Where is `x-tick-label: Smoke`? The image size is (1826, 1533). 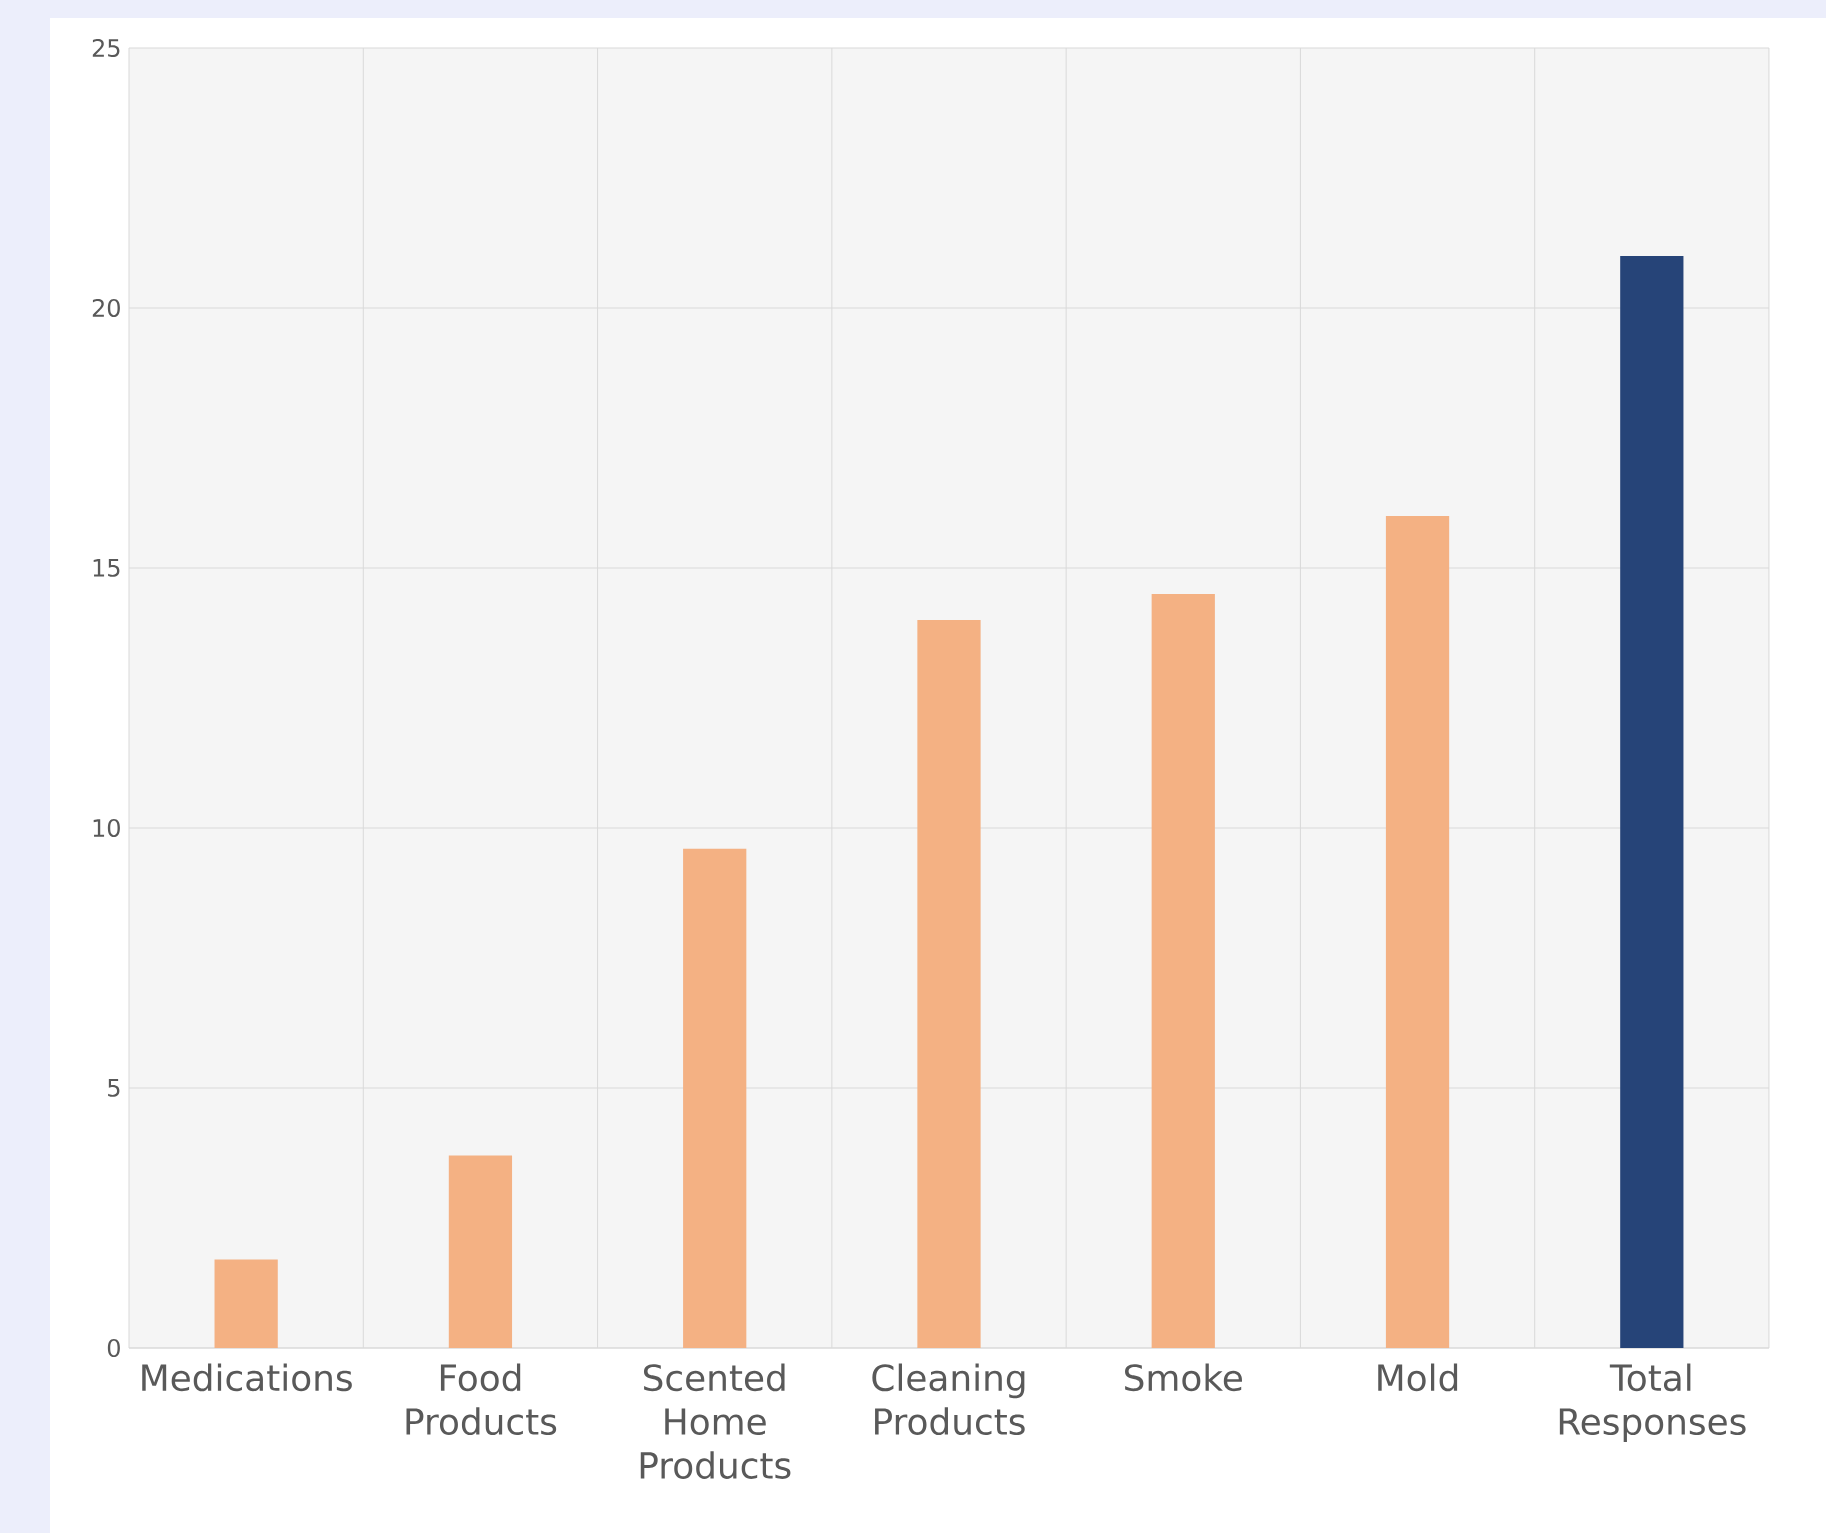
x-tick-label: Smoke is located at coordinates (1183, 1377).